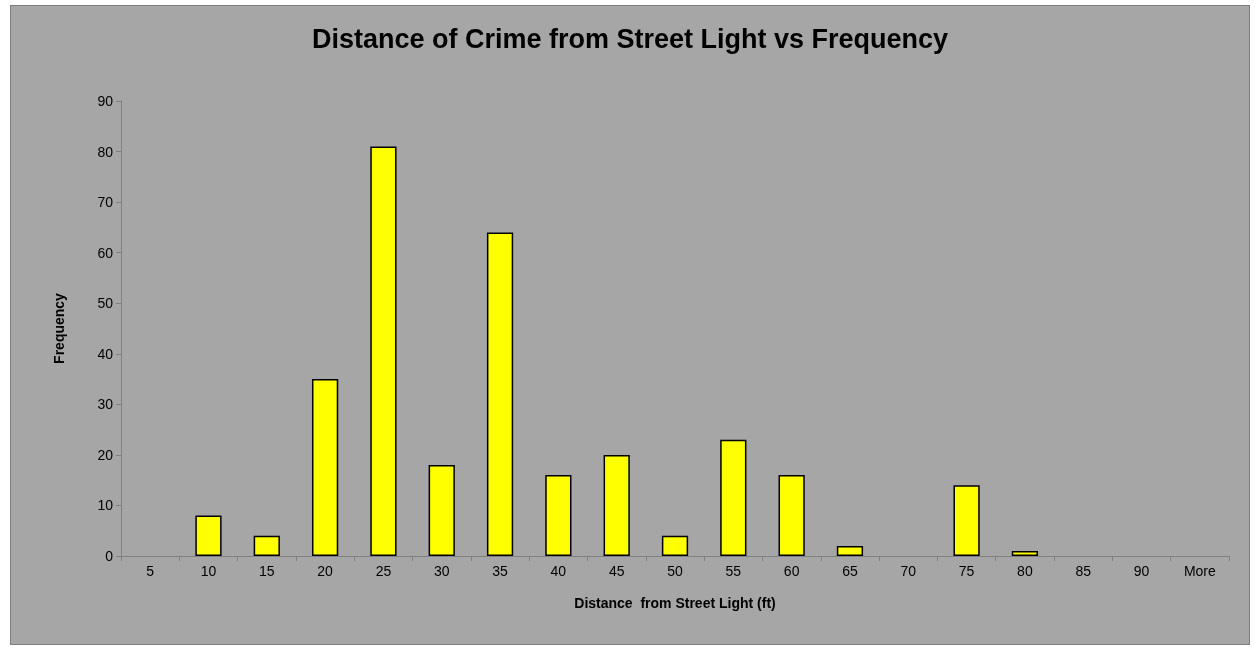  What do you see at coordinates (105, 101) in the screenshot?
I see `y-tick-label: 90` at bounding box center [105, 101].